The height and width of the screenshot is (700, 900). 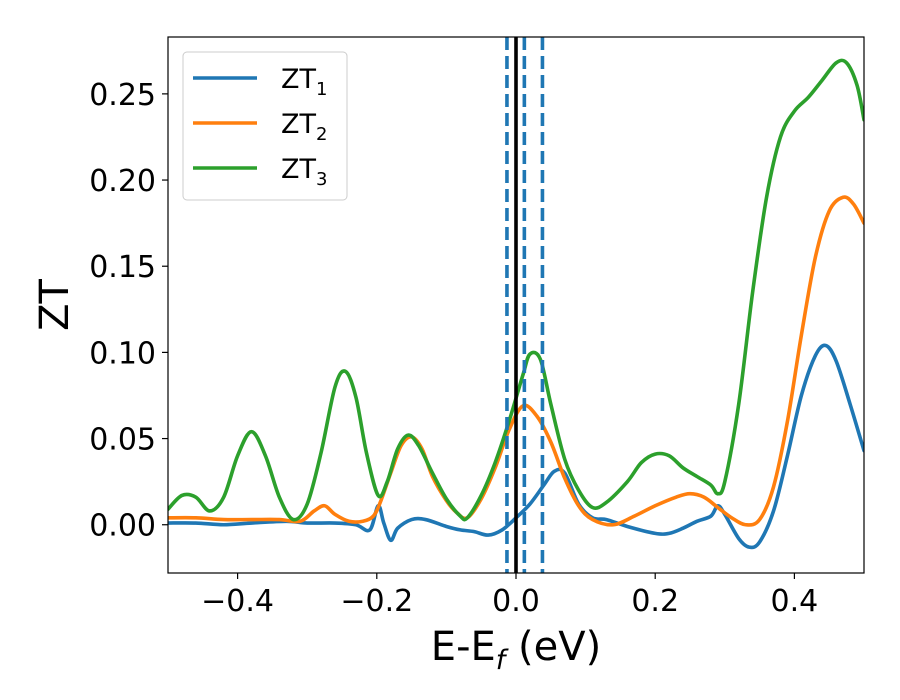 I want to click on y-tick-label: 0.20, so click(x=122, y=181).